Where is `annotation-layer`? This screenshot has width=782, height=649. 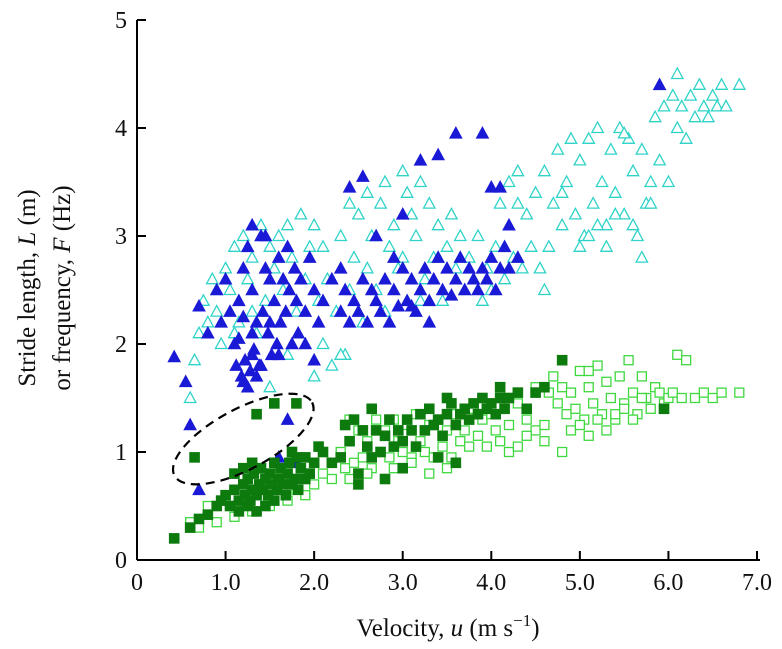 annotation-layer is located at coordinates (243, 439).